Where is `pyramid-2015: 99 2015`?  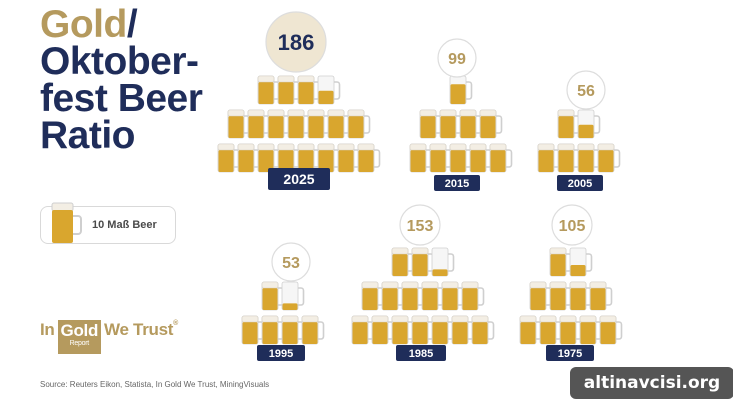 pyramid-2015: 99 2015 is located at coordinates (461, 114).